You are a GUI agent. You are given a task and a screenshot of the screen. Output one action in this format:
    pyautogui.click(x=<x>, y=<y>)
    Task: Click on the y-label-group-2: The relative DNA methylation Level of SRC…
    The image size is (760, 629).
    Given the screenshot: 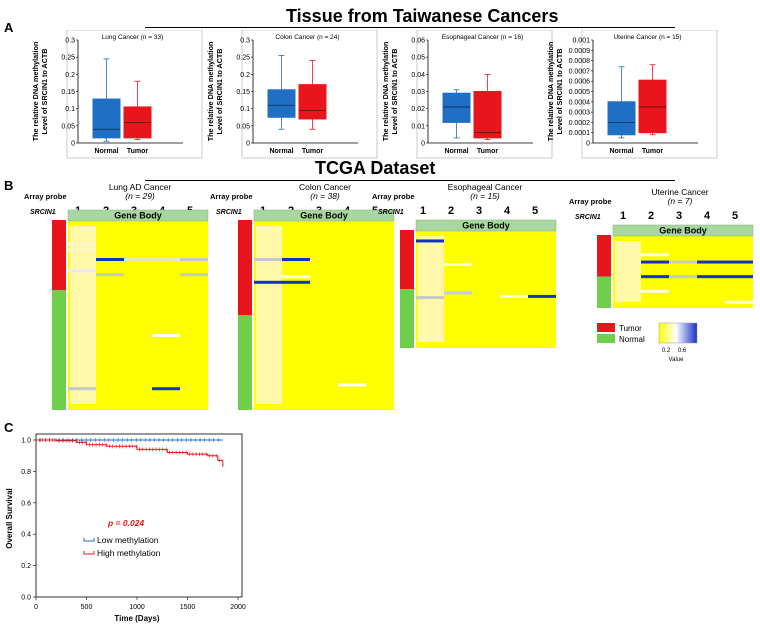 What is the action you would take?
    pyautogui.click(x=390, y=92)
    